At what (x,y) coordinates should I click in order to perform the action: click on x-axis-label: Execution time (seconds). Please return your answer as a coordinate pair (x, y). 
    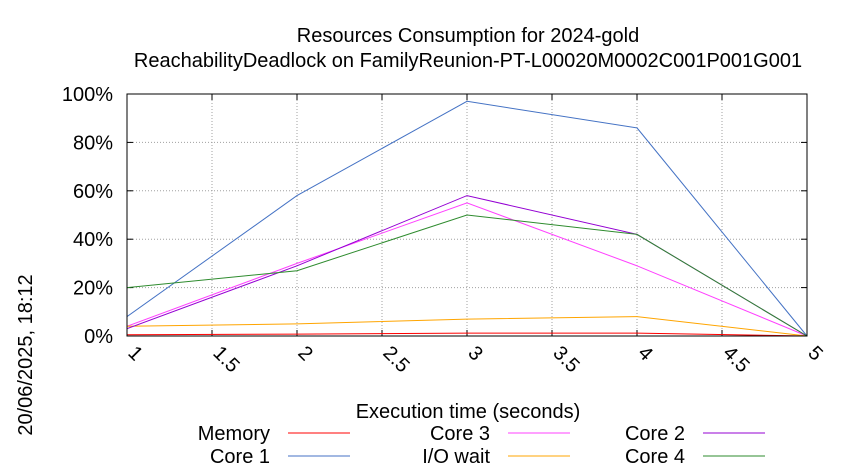
    Looking at the image, I should click on (468, 412).